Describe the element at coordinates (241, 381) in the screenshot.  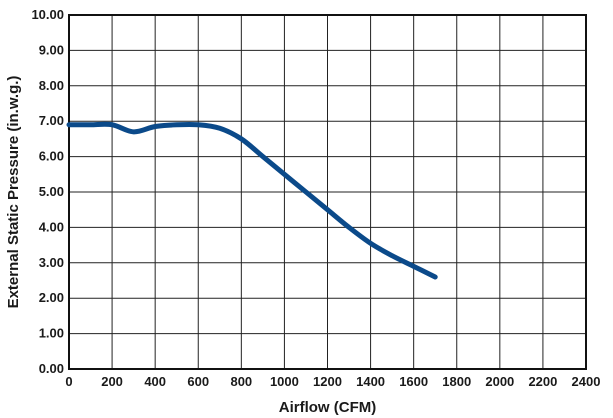
I see `x-tick-label: 800` at that location.